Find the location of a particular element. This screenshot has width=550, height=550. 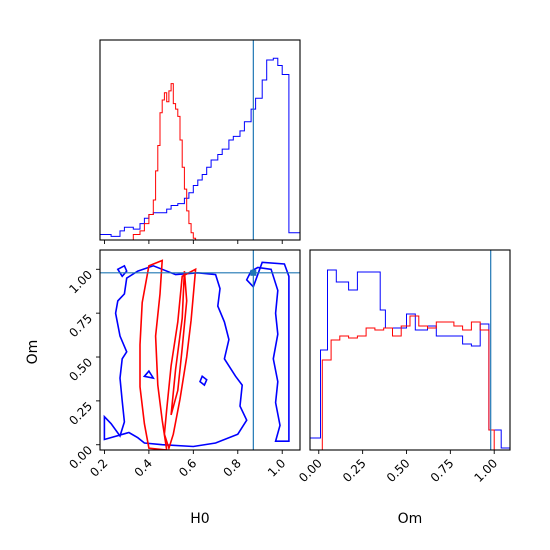

joint-contour-group is located at coordinates (196, 354).